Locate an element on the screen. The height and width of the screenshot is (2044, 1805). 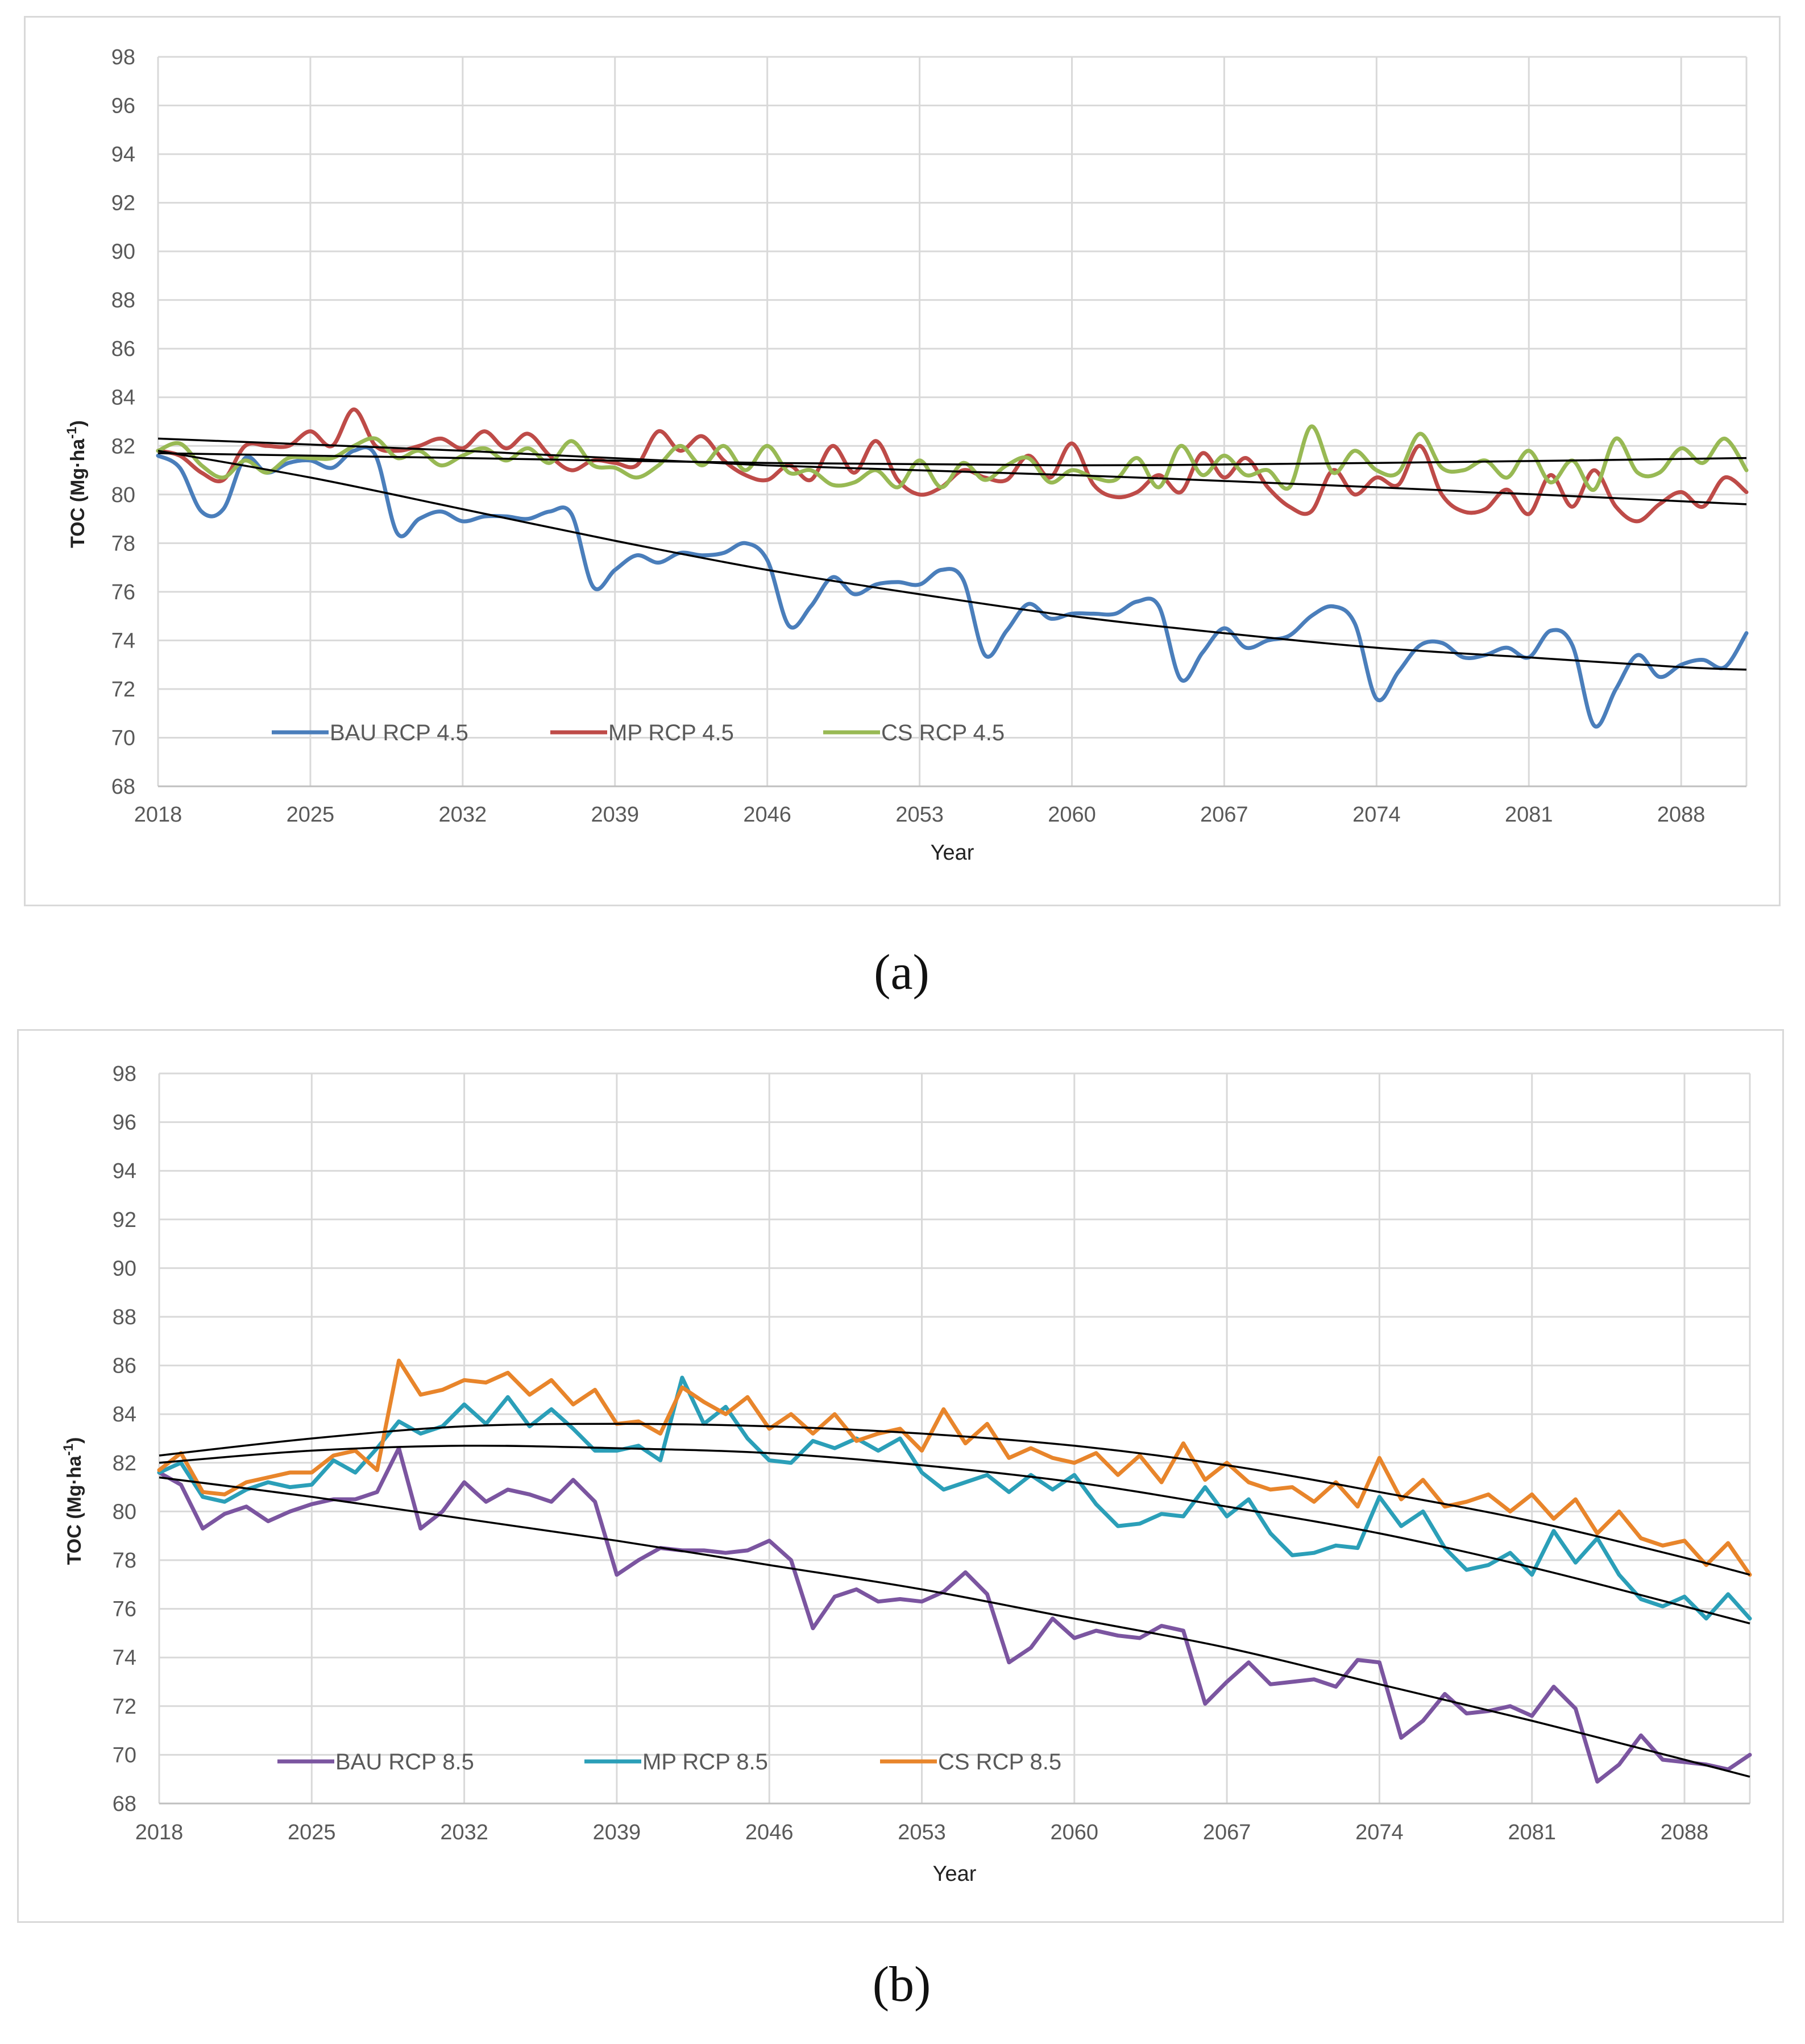
legend-label: CS RCP 8.5 is located at coordinates (1000, 1761).